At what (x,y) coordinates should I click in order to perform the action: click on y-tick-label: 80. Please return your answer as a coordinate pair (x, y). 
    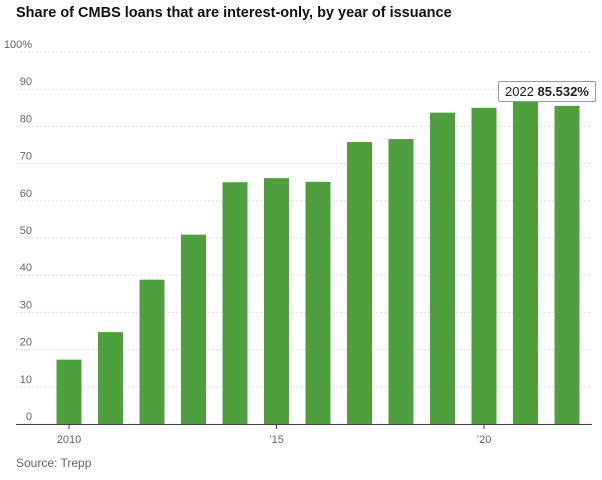
    Looking at the image, I should click on (26, 119).